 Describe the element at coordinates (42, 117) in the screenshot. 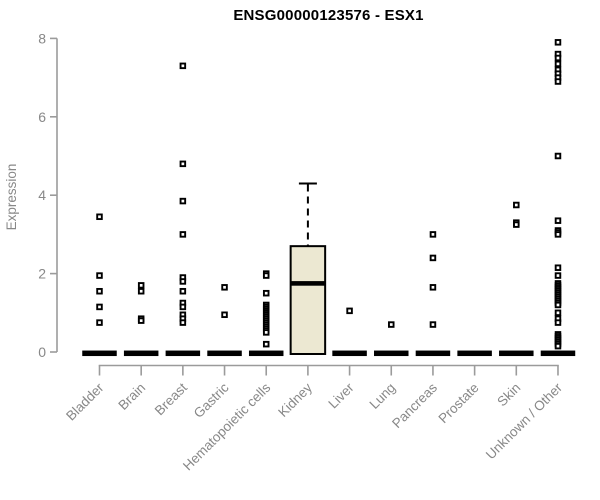

I see `y-tick-label: 6` at that location.